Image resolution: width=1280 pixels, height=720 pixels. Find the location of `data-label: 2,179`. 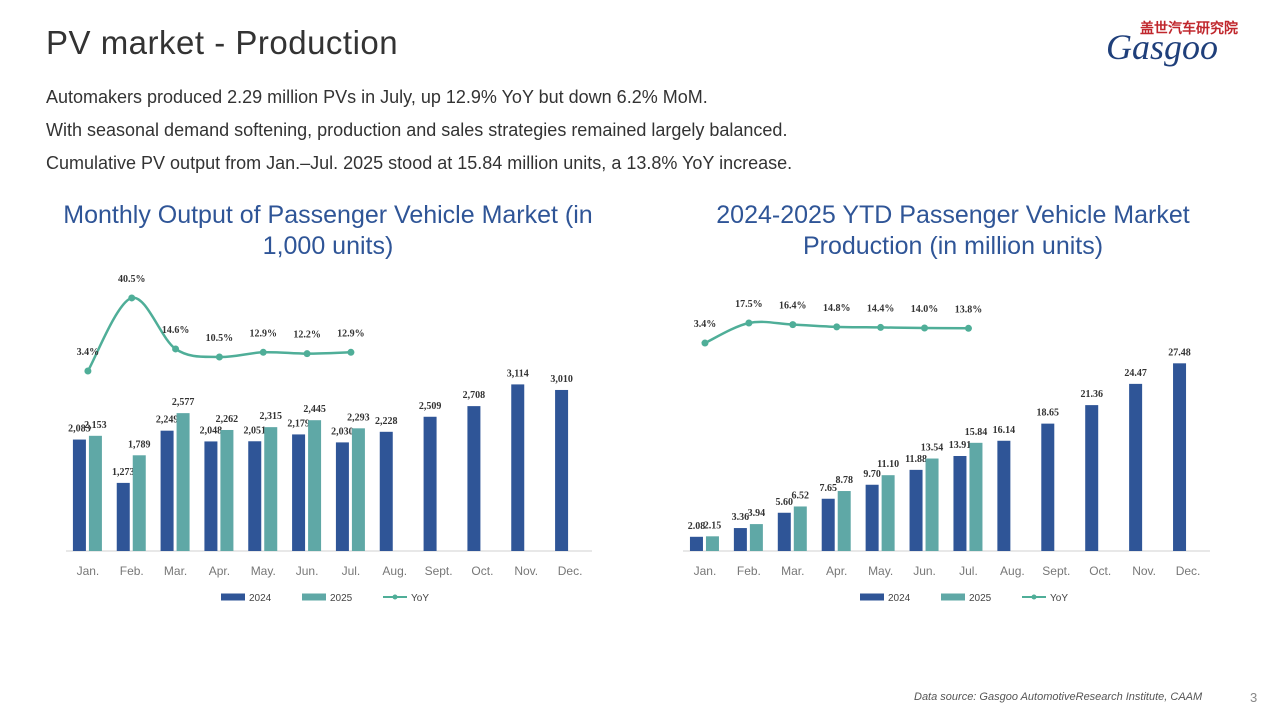

data-label: 2,179 is located at coordinates (298, 423).